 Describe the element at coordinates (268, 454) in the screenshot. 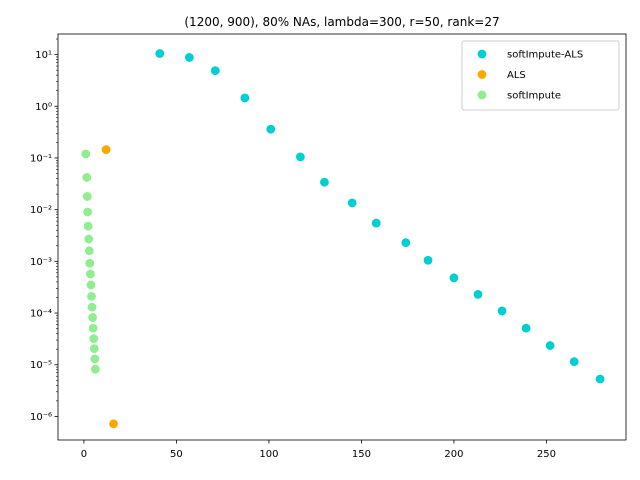

I see `x-tick-label: 100` at that location.